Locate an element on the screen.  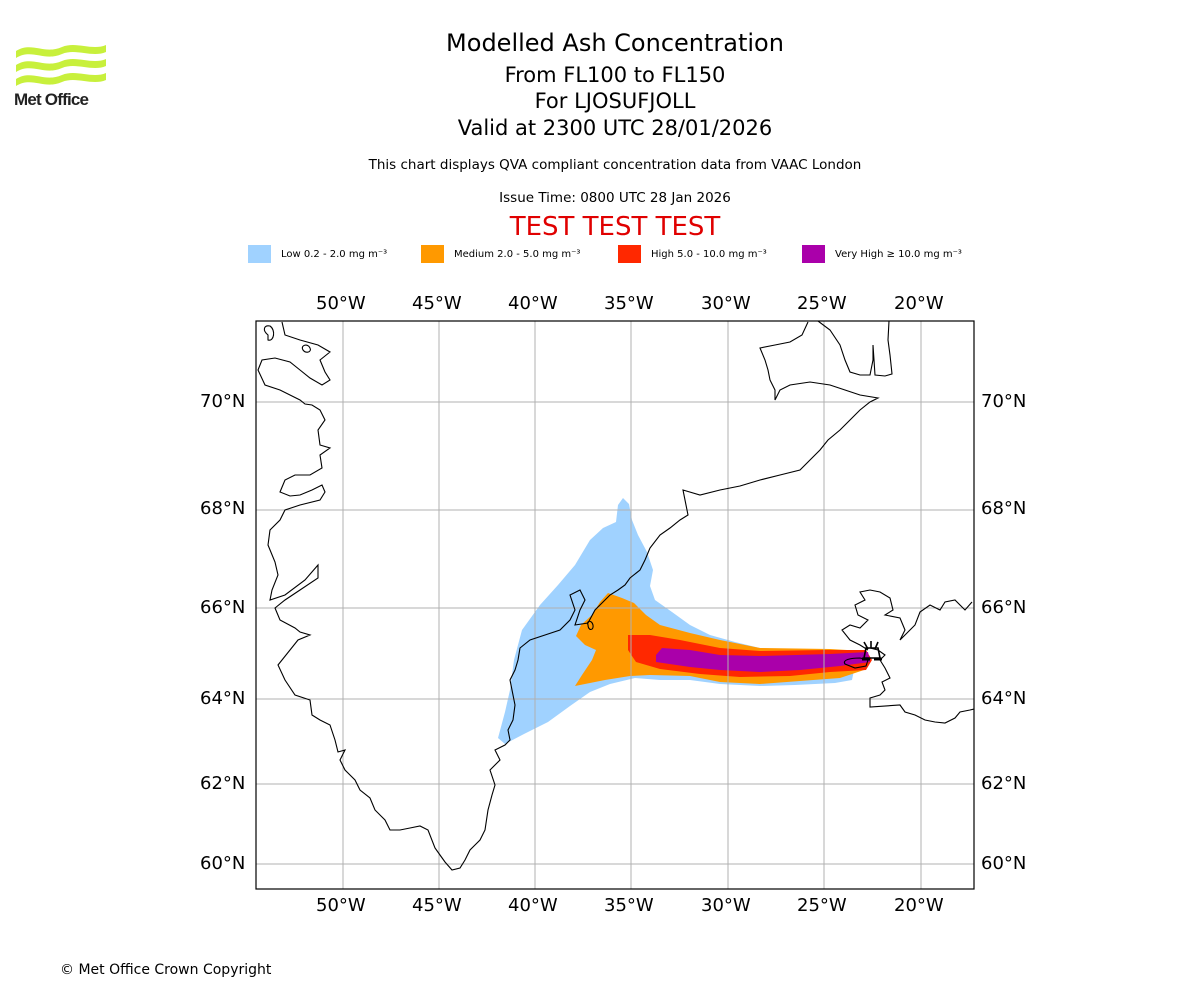
lat-label-left-68n: 68°N is located at coordinates (223, 508).